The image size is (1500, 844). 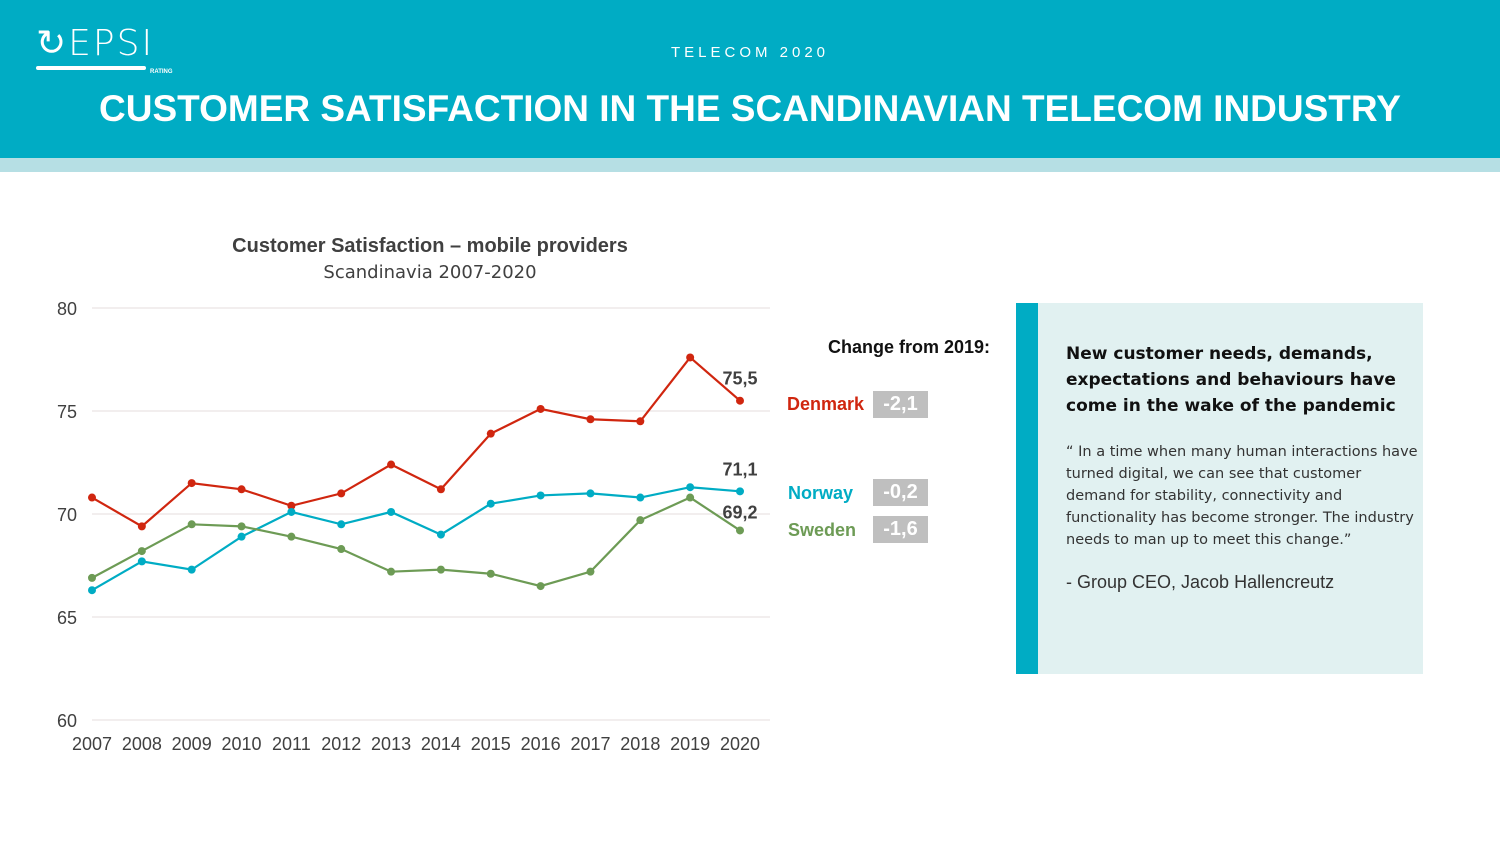 What do you see at coordinates (1027, 488) in the screenshot?
I see `panel-accent-bar` at bounding box center [1027, 488].